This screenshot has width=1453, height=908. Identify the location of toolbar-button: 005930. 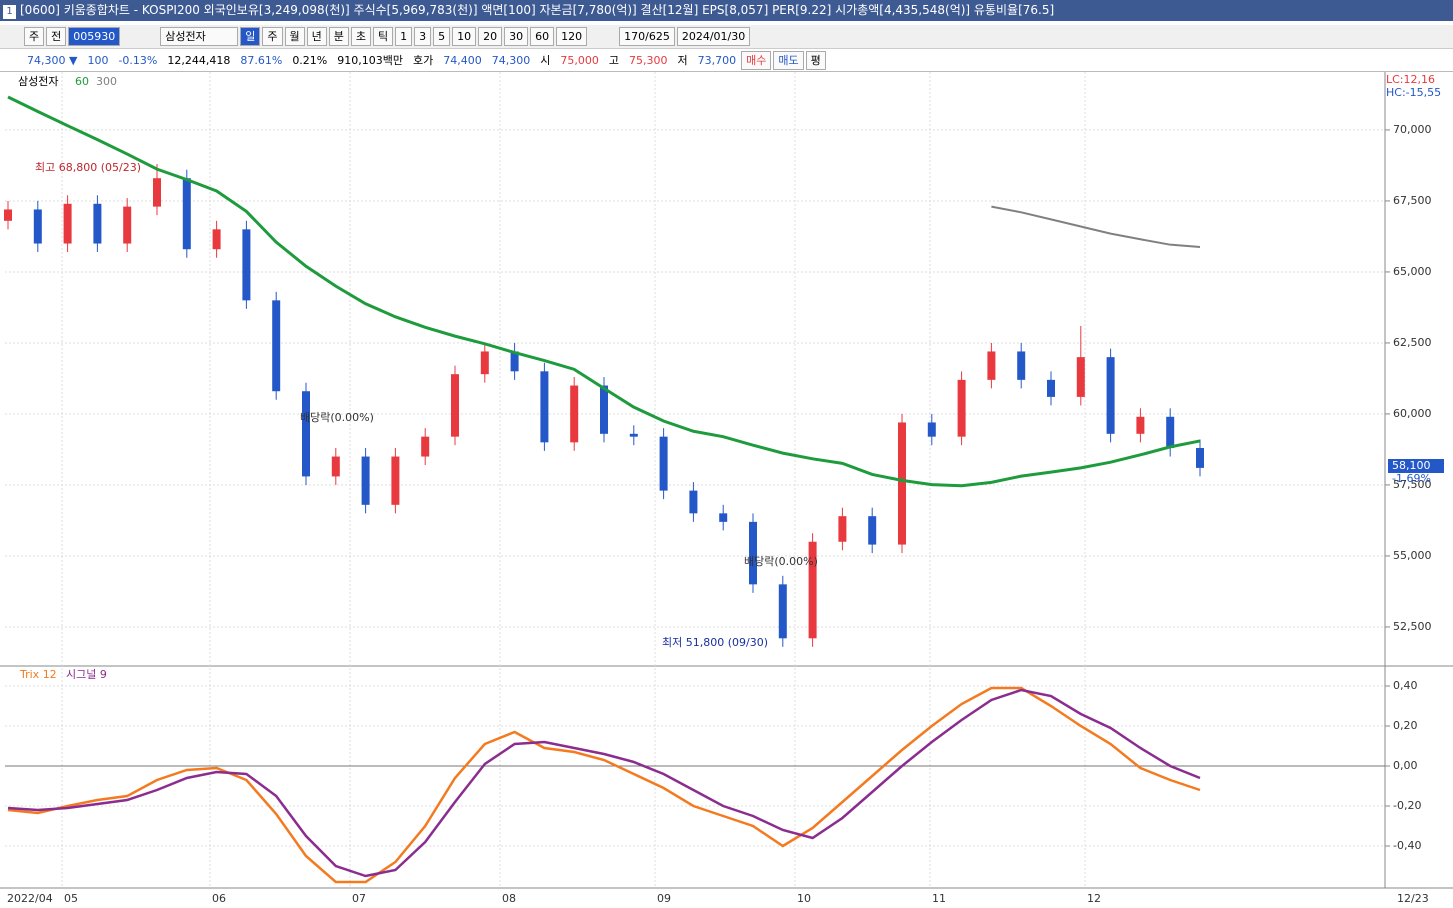
(94, 36).